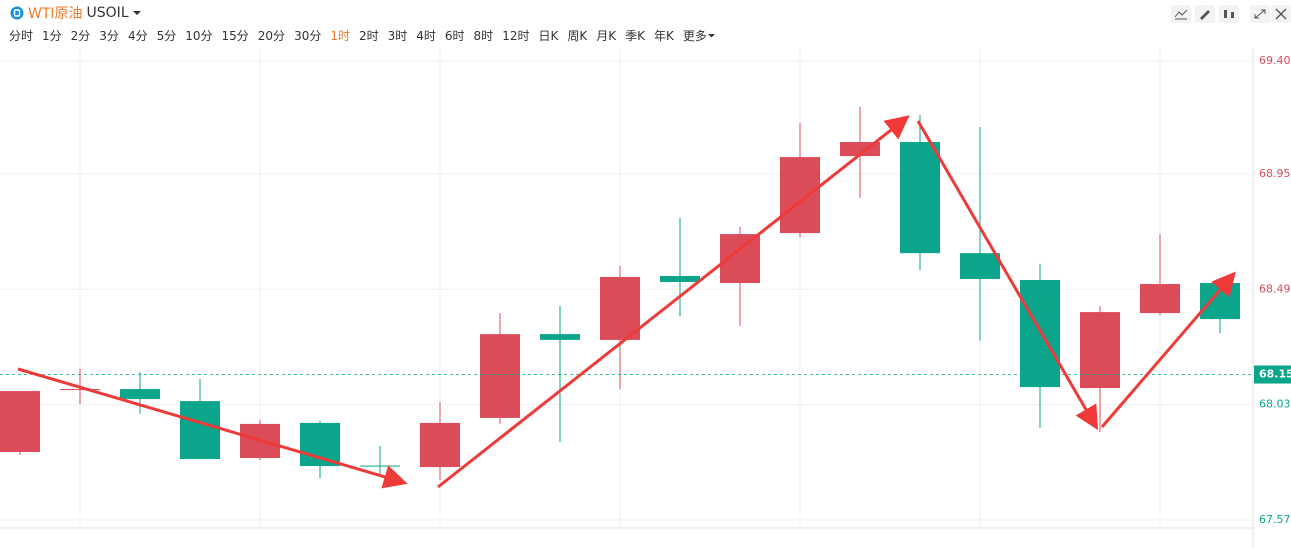  I want to click on instrument-symbol: USOIL, so click(107, 13).